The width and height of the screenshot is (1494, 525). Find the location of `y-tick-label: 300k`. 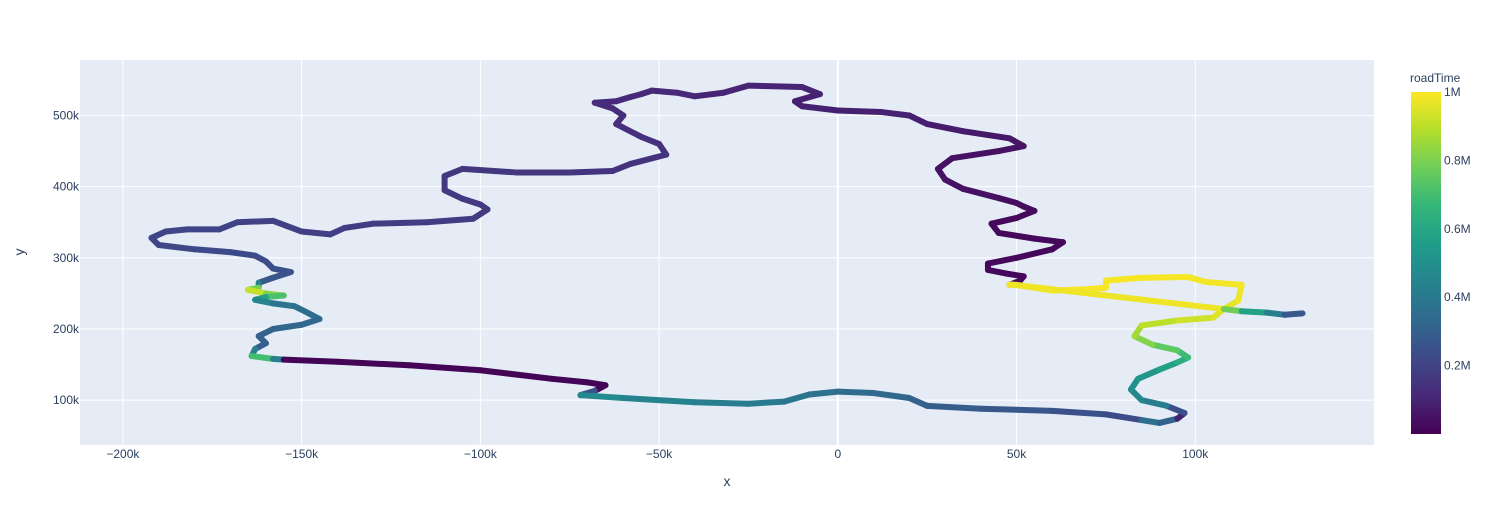

y-tick-label: 300k is located at coordinates (66, 258).